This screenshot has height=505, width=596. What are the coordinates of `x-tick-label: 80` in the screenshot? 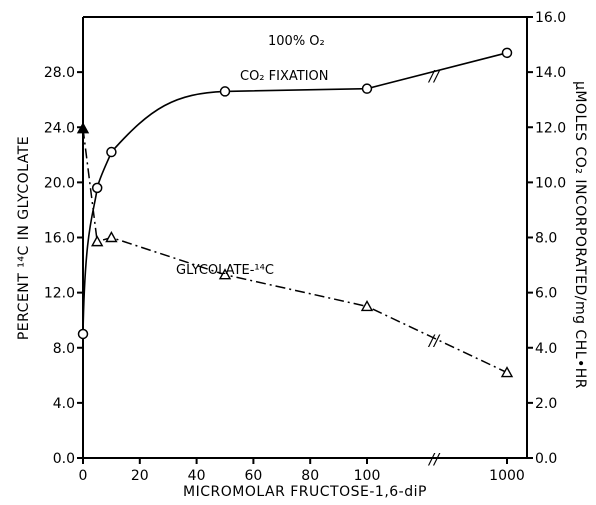 It's located at (310, 476).